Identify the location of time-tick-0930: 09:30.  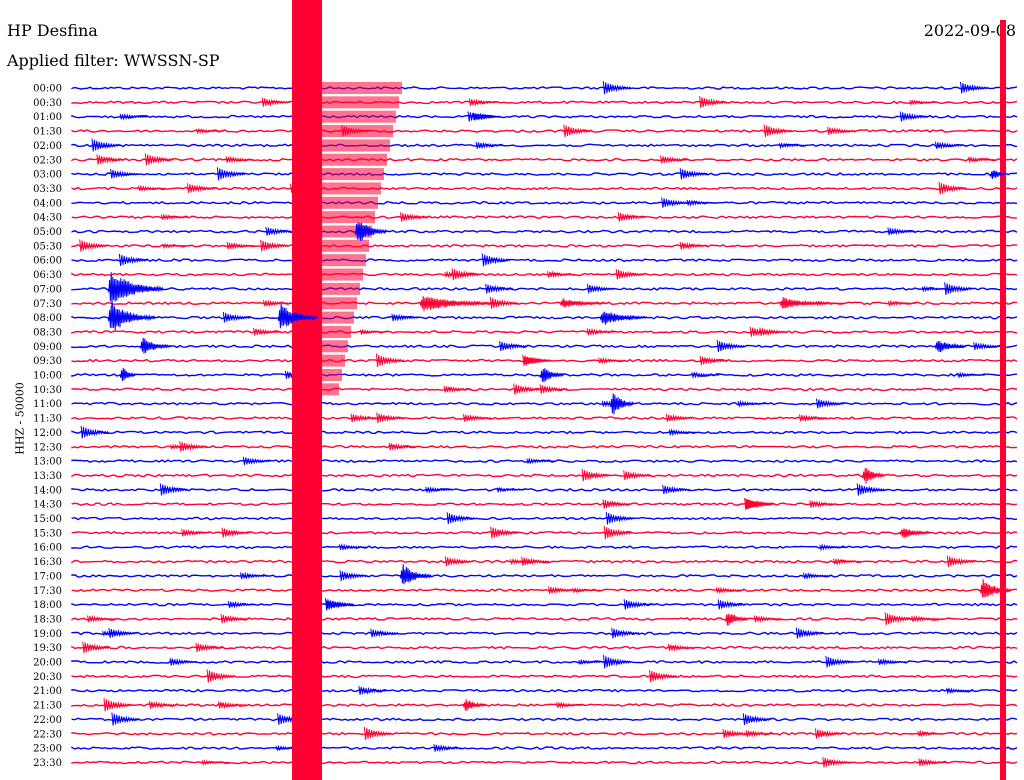
(47, 361).